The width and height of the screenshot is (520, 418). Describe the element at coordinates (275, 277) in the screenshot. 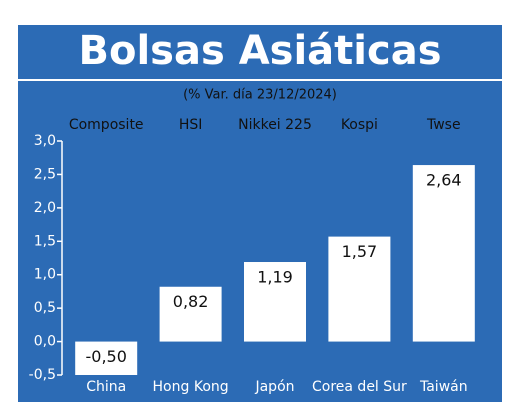

I see `value-label: 1,19` at that location.